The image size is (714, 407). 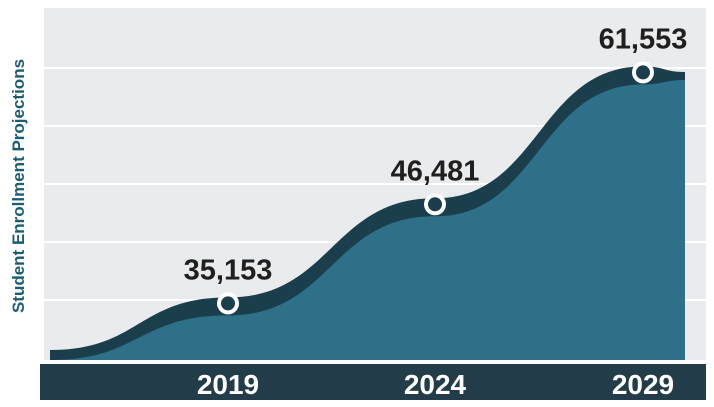 I want to click on y-axis-label: Student Enrollment Projections, so click(x=18, y=186).